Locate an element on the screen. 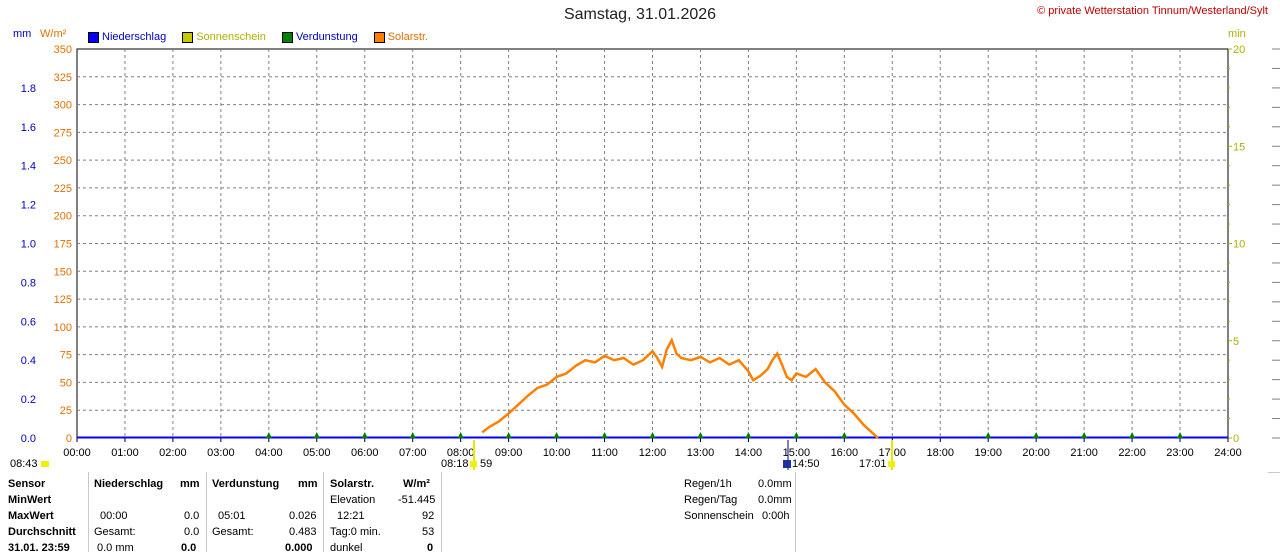  y-tick-label-min: 0 is located at coordinates (1236, 439).